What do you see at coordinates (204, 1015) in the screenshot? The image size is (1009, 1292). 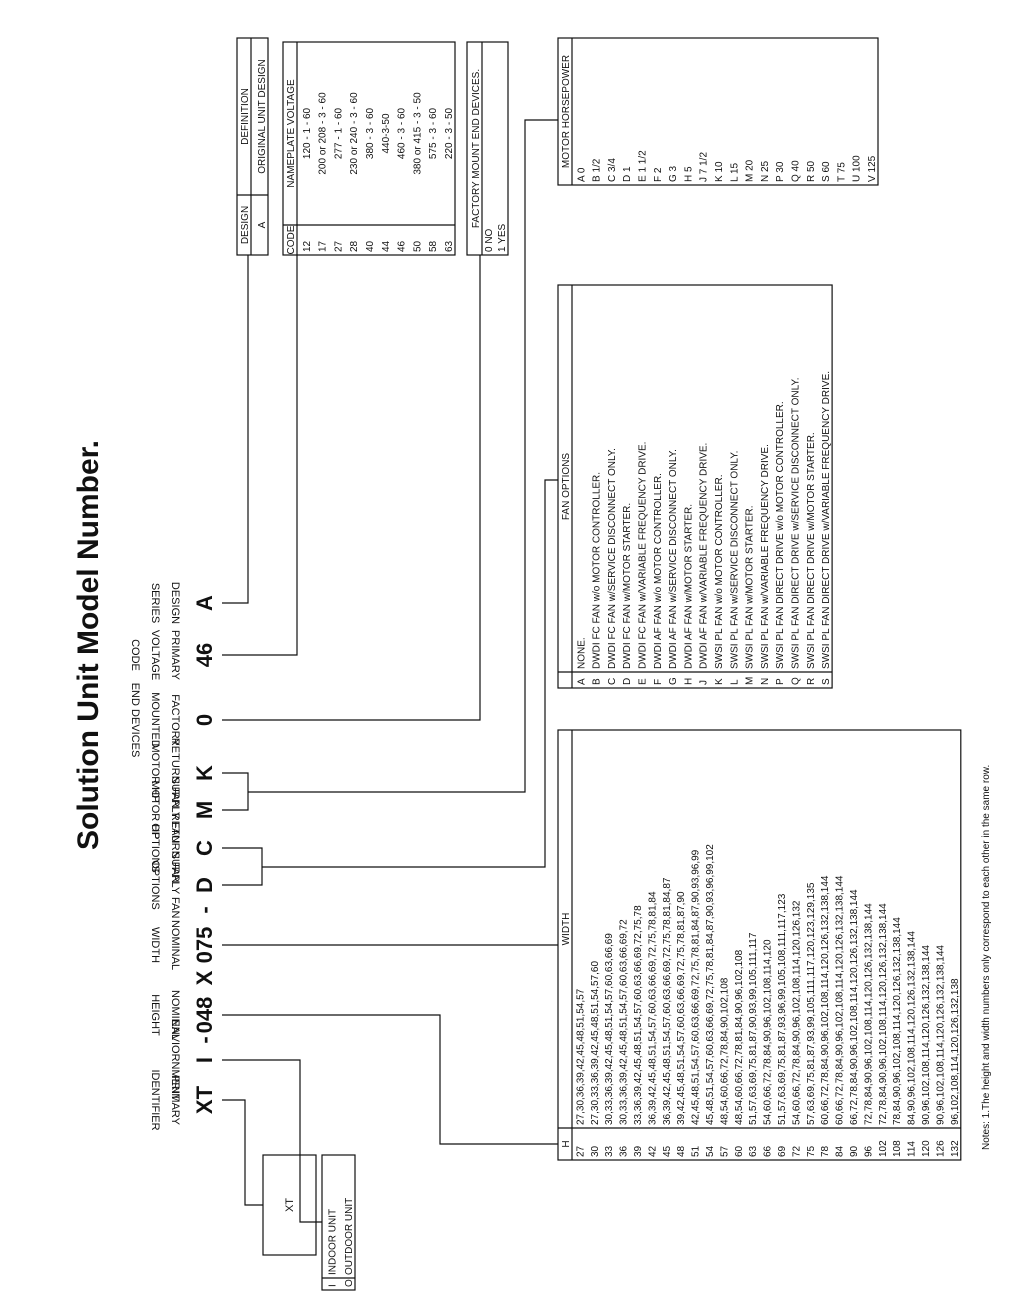 I see `code-part: 048` at bounding box center [204, 1015].